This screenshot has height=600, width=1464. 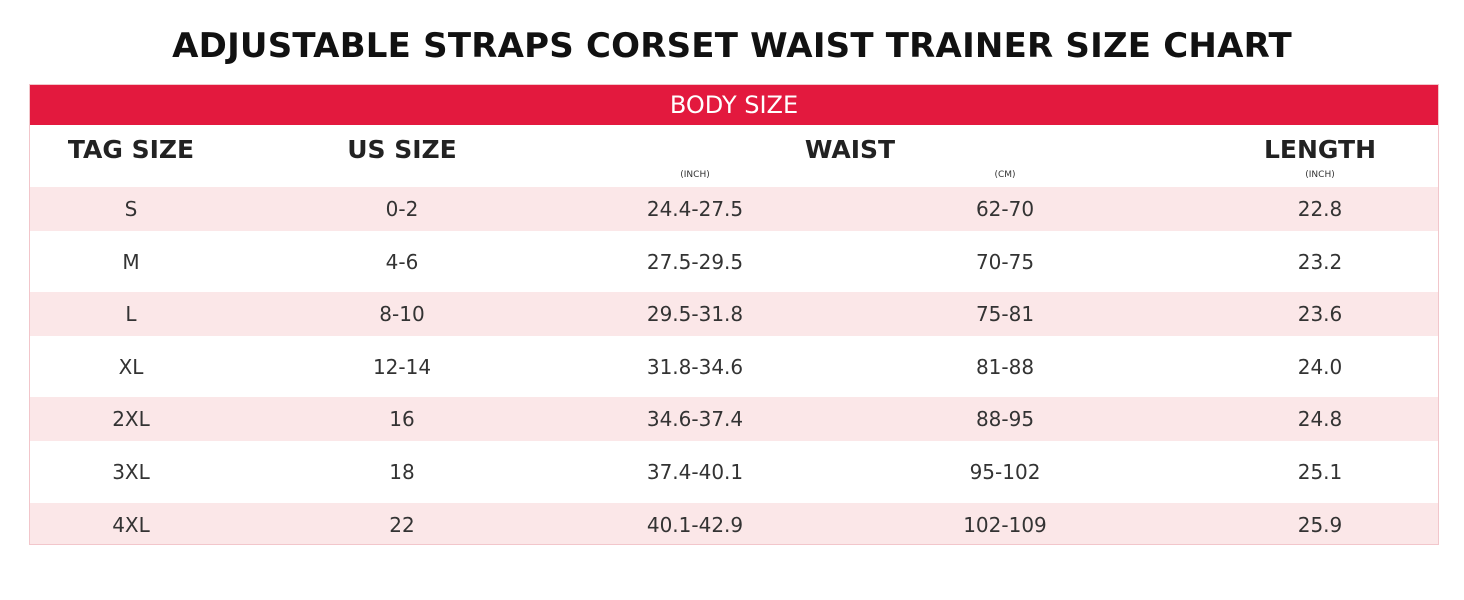 What do you see at coordinates (402, 261) in the screenshot?
I see `cell-us-size: 4-6` at bounding box center [402, 261].